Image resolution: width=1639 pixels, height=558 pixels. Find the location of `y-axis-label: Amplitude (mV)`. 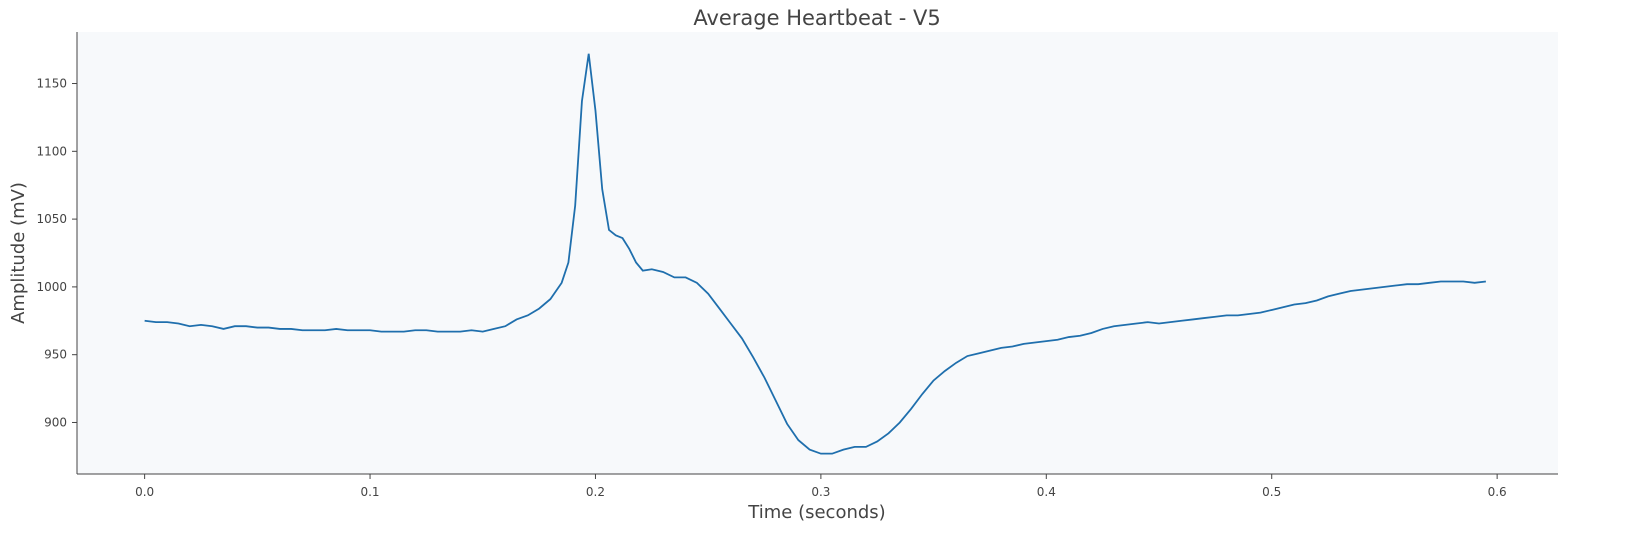

y-axis-label: Amplitude (mV) is located at coordinates (18, 253).